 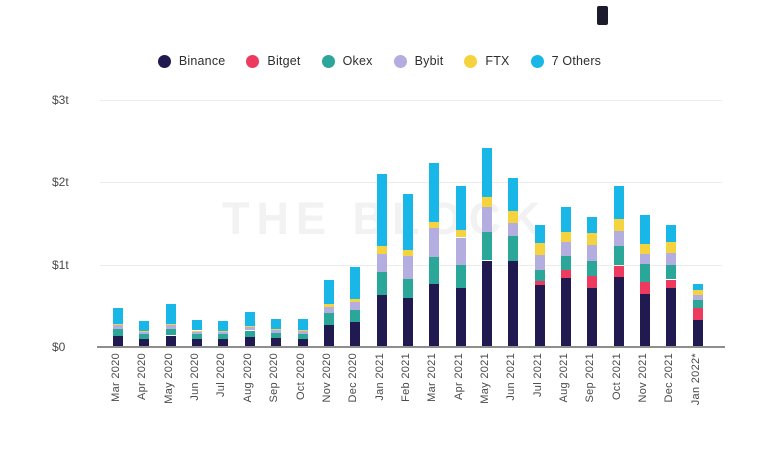 I want to click on x-axis-label-sep-2020: Sep 2020, so click(x=274, y=378).